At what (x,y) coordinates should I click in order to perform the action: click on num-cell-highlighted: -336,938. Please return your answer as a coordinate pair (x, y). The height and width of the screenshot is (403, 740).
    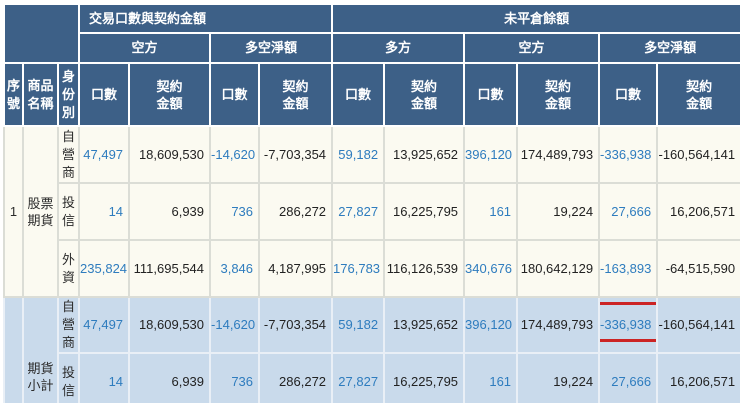
    Looking at the image, I should click on (628, 325).